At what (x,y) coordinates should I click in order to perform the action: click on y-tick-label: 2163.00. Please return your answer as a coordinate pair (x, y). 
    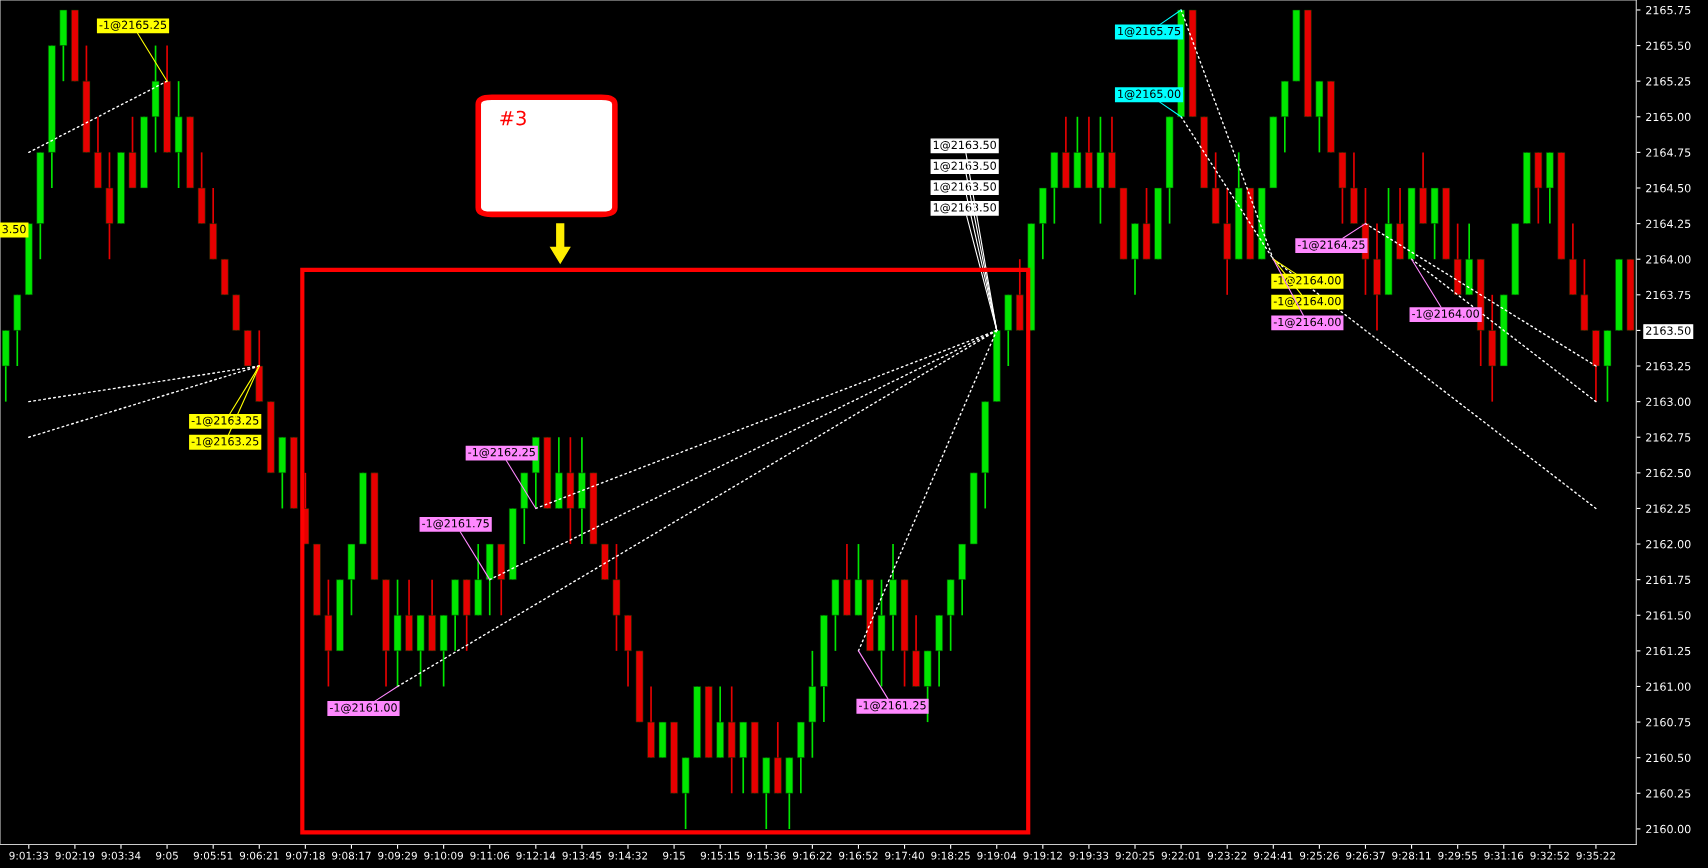
    Looking at the image, I should click on (1668, 402).